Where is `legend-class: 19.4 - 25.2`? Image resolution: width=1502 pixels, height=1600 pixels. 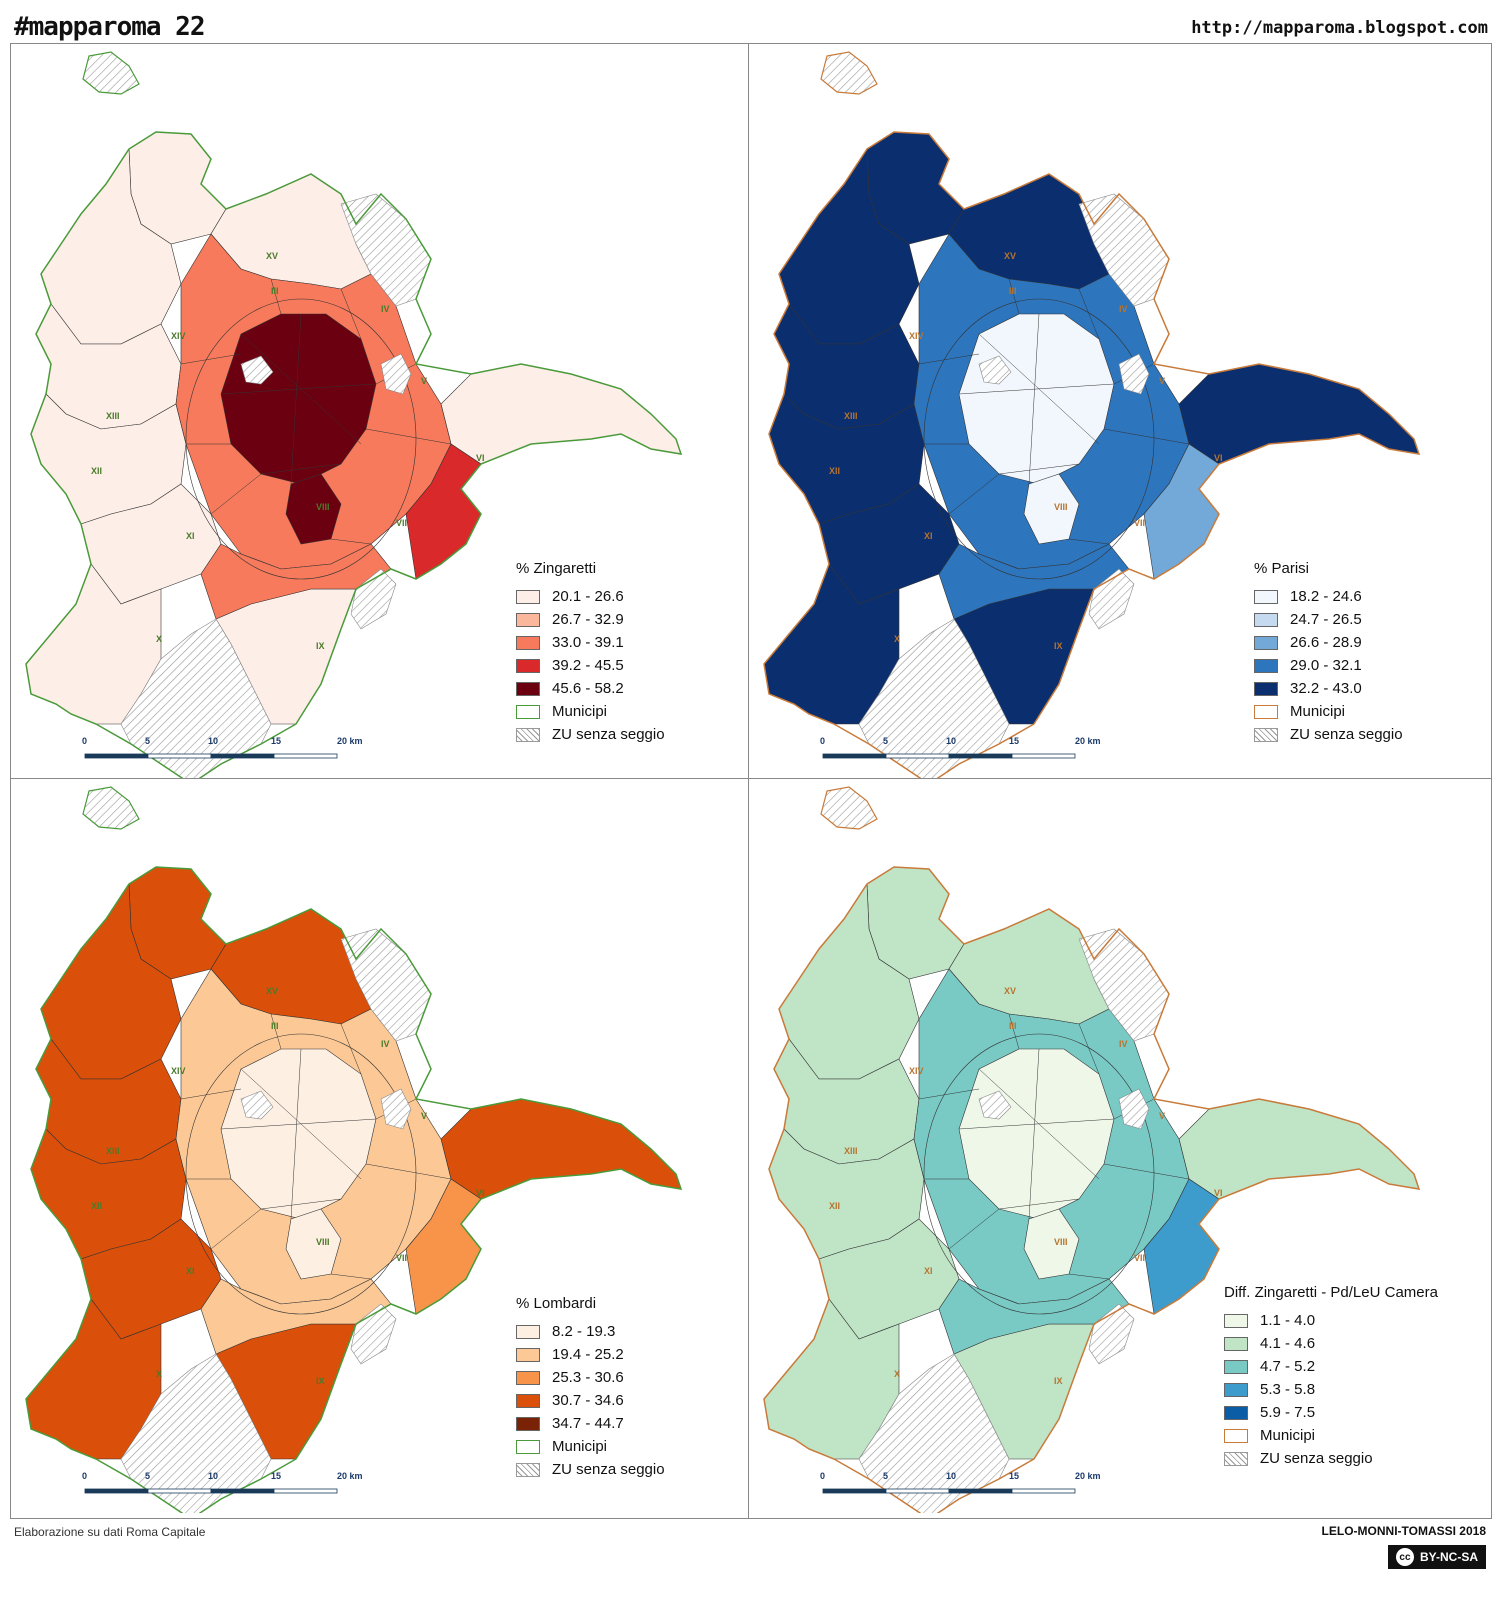 legend-class: 19.4 - 25.2 is located at coordinates (590, 1354).